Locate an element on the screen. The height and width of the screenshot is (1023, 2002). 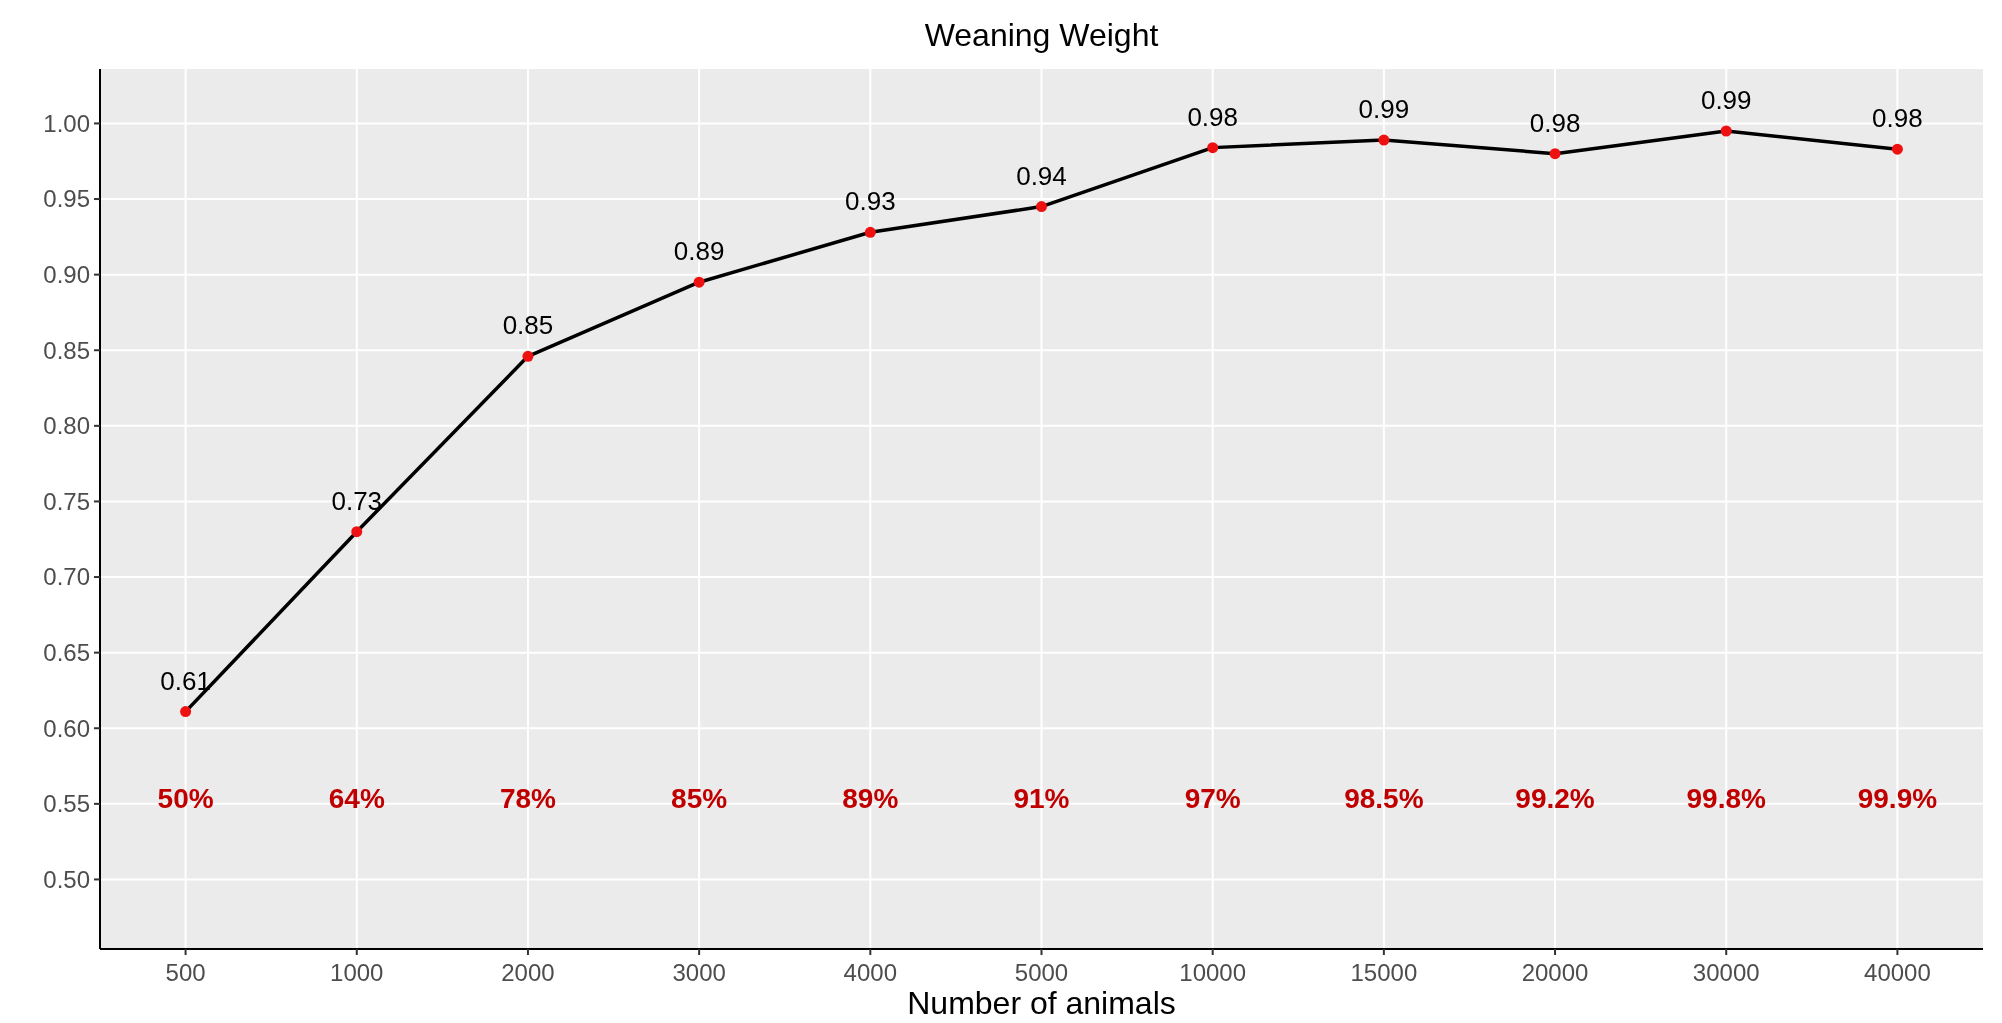
y-tick-label: 0.95 is located at coordinates (66, 199).